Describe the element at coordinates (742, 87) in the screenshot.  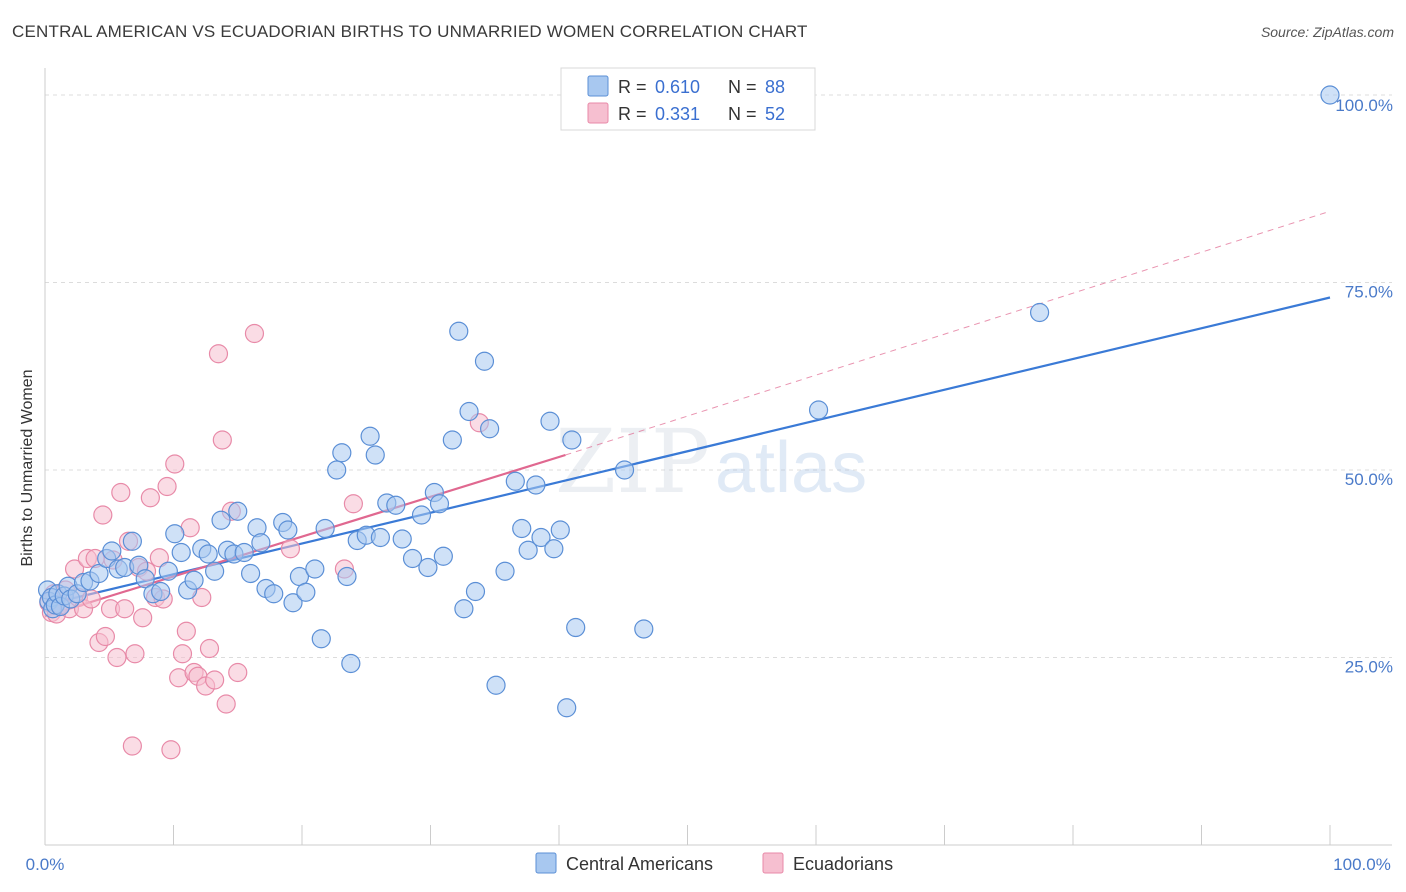
I see `legend-n-label-1: N =` at that location.